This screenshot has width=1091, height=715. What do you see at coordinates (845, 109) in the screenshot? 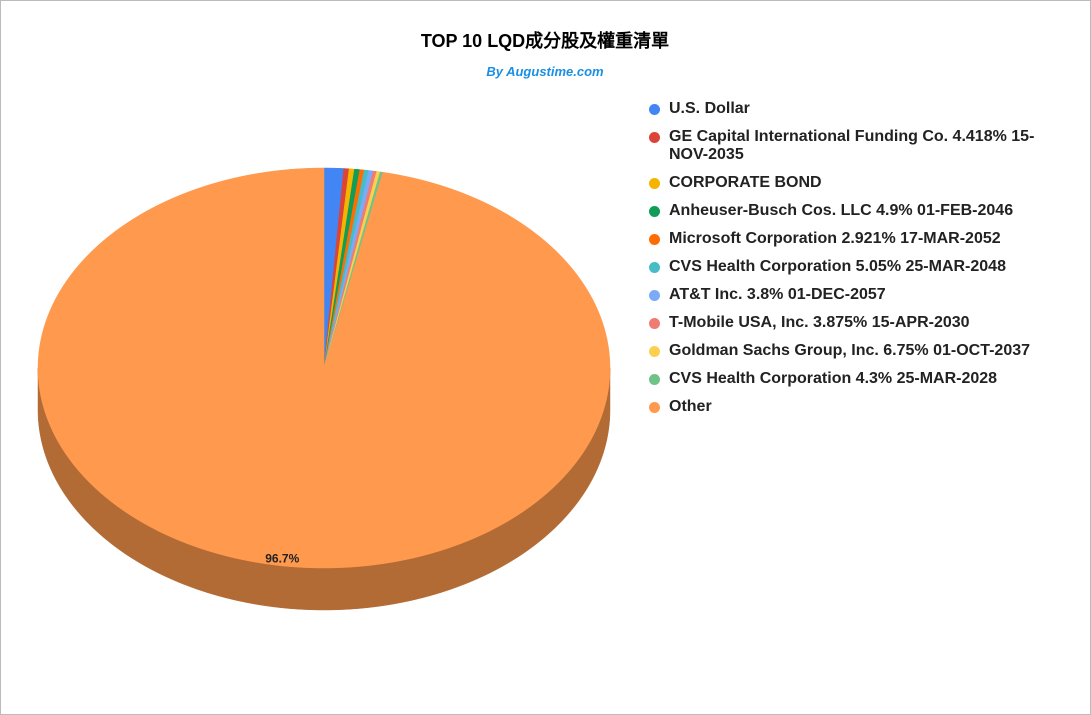
I see `legend-item: U.S. Dollar` at bounding box center [845, 109].